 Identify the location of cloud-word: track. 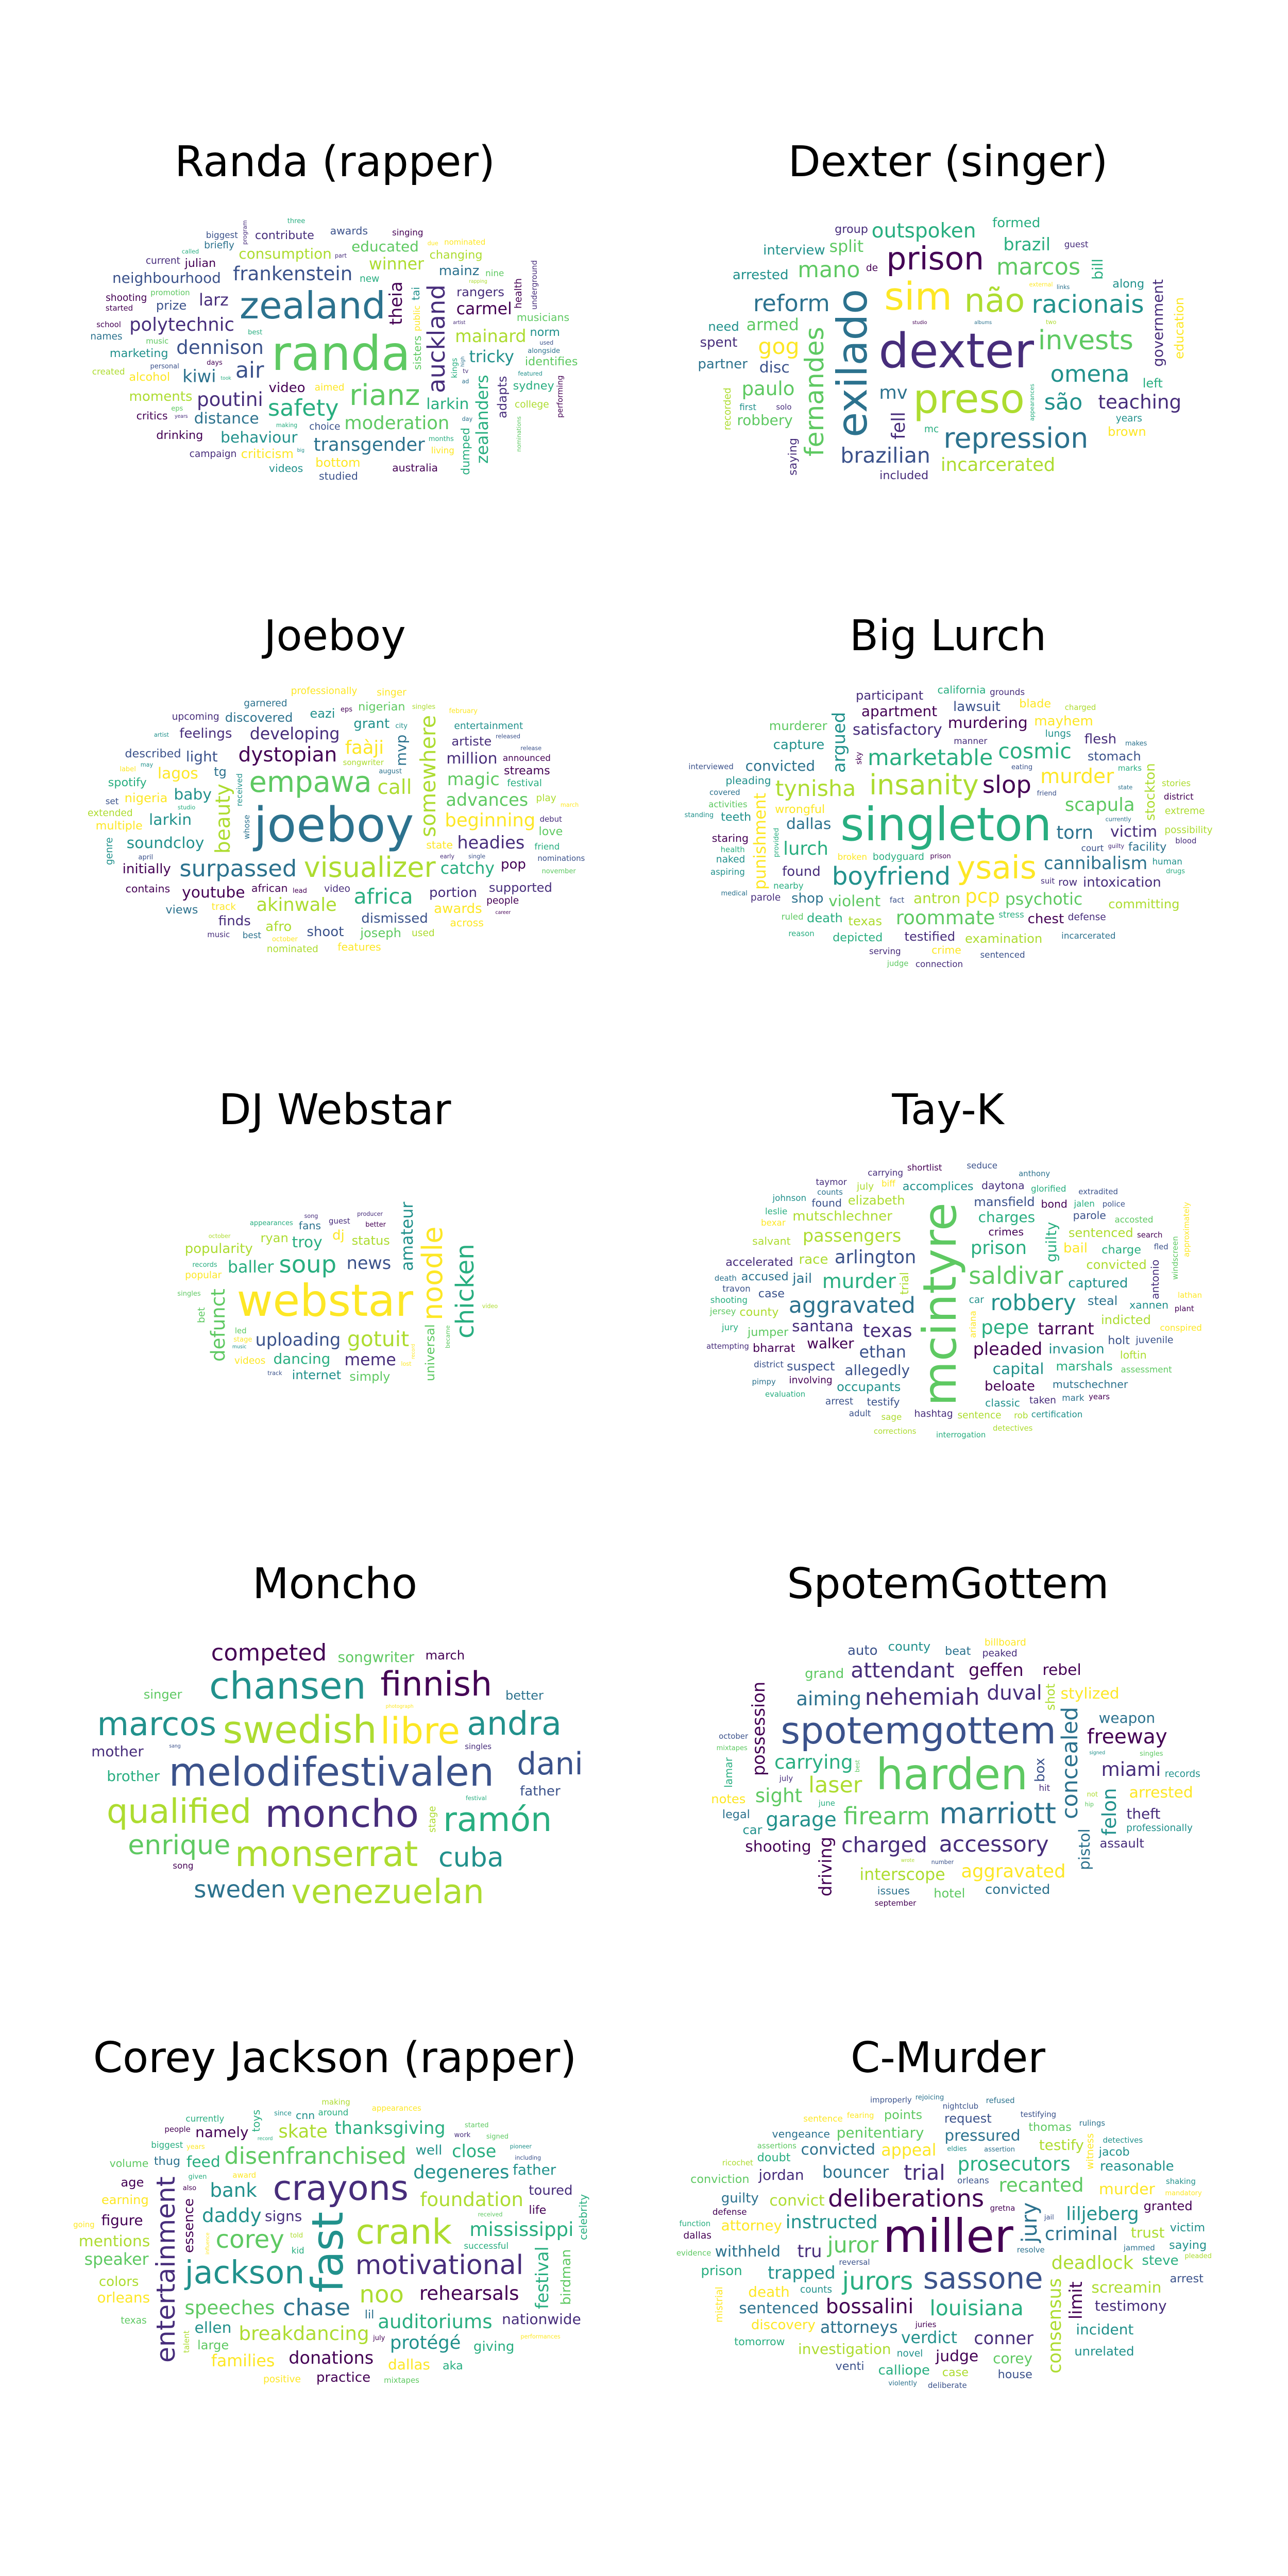
(223, 906).